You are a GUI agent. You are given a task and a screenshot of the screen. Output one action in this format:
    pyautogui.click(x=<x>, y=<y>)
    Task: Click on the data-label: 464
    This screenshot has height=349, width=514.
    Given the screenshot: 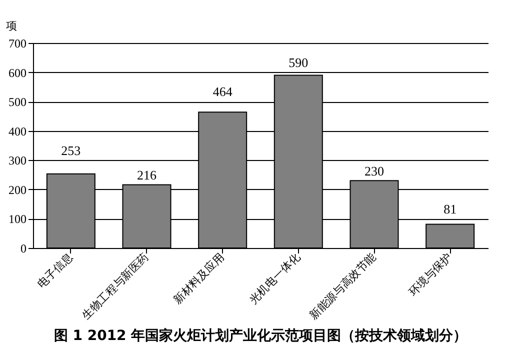 What is the action you would take?
    pyautogui.click(x=222, y=92)
    